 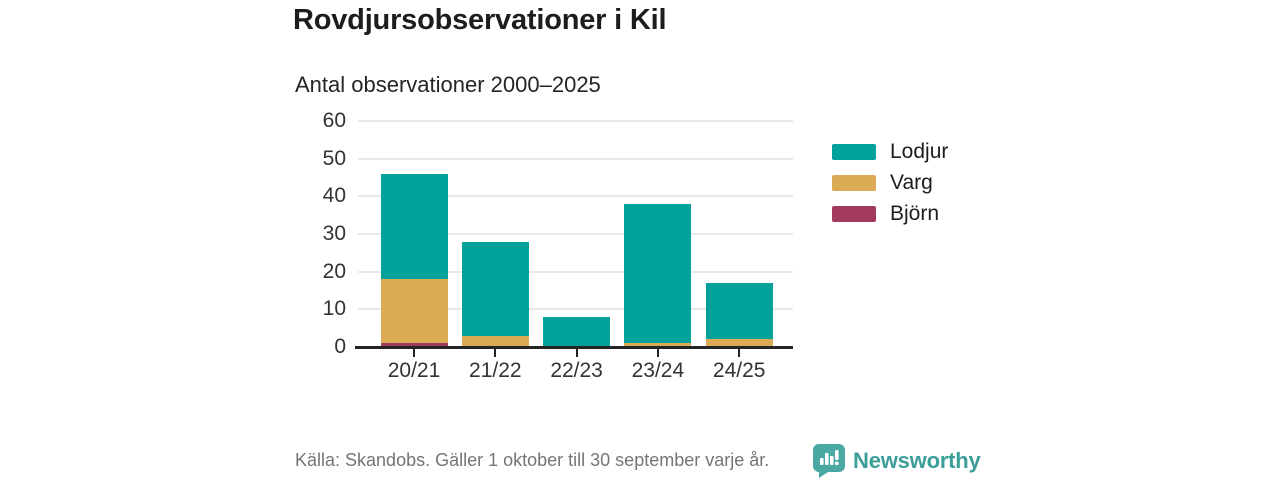 I want to click on page-title: Rovdjursobservationer i Kil, so click(x=480, y=20).